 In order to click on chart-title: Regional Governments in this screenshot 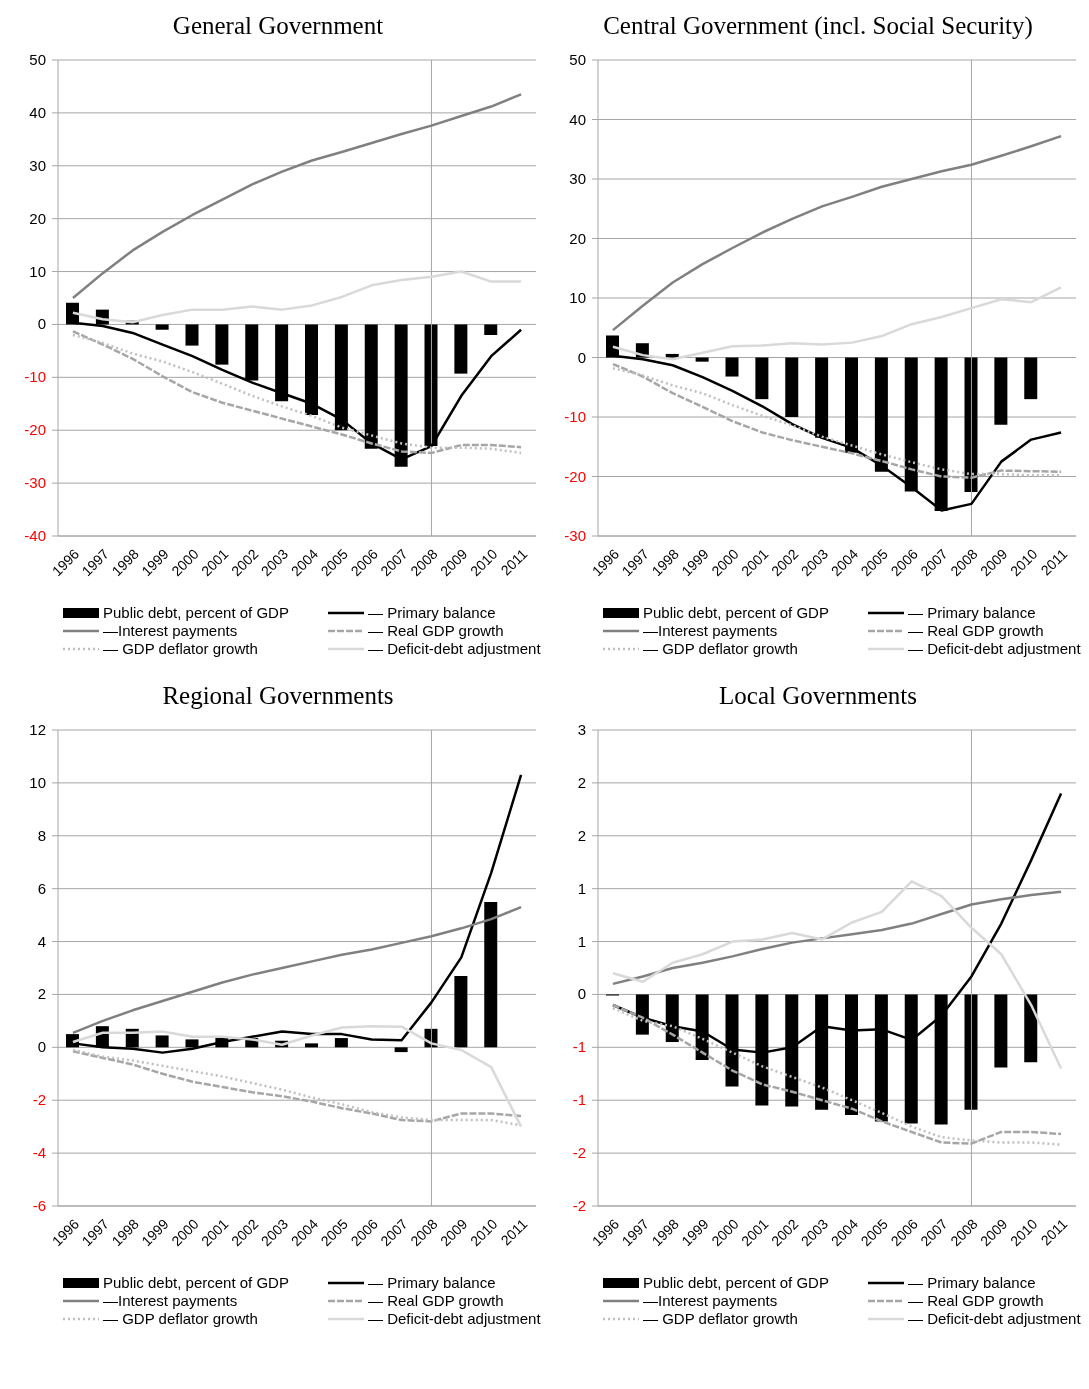, I will do `click(278, 696)`.